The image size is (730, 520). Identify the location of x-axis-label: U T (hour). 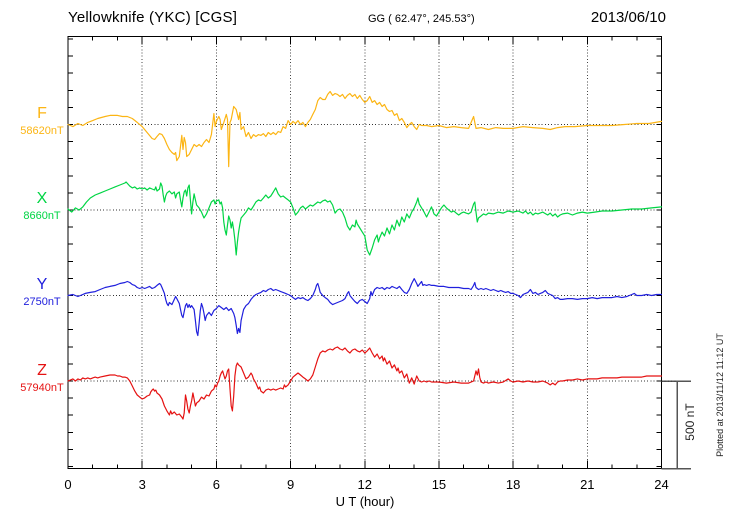
(365, 501).